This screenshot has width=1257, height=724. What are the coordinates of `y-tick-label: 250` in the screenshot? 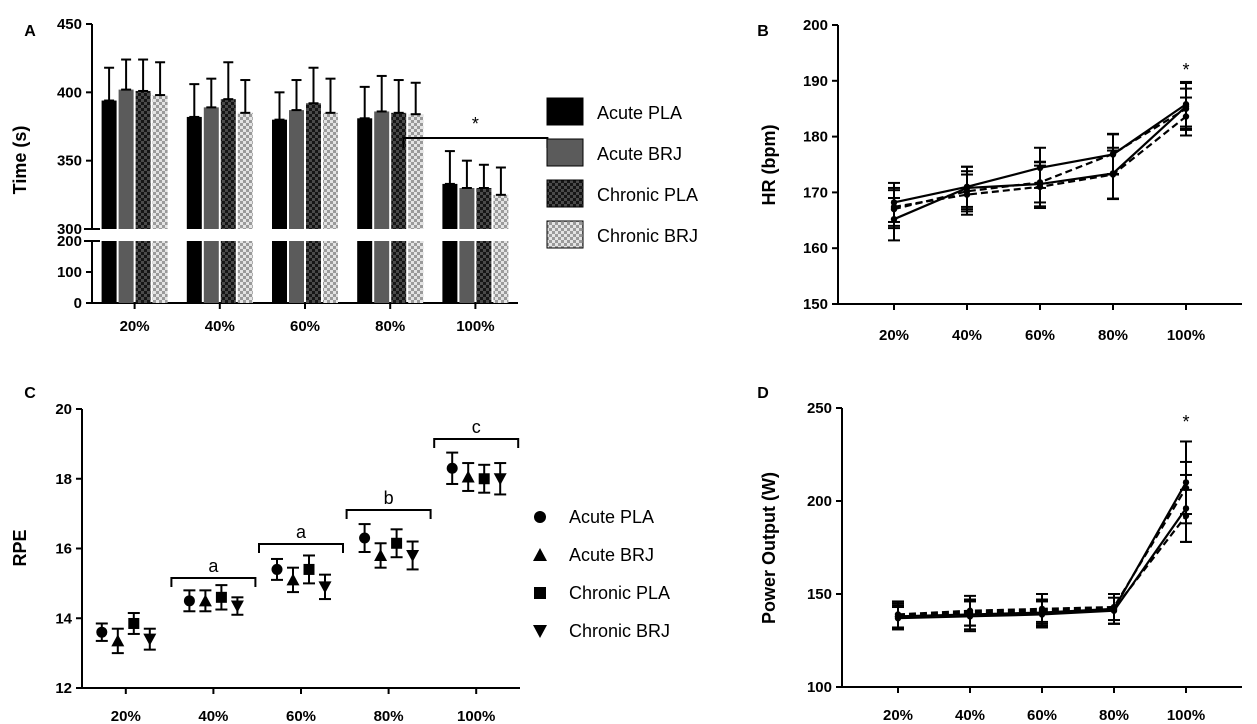 It's located at (819, 408).